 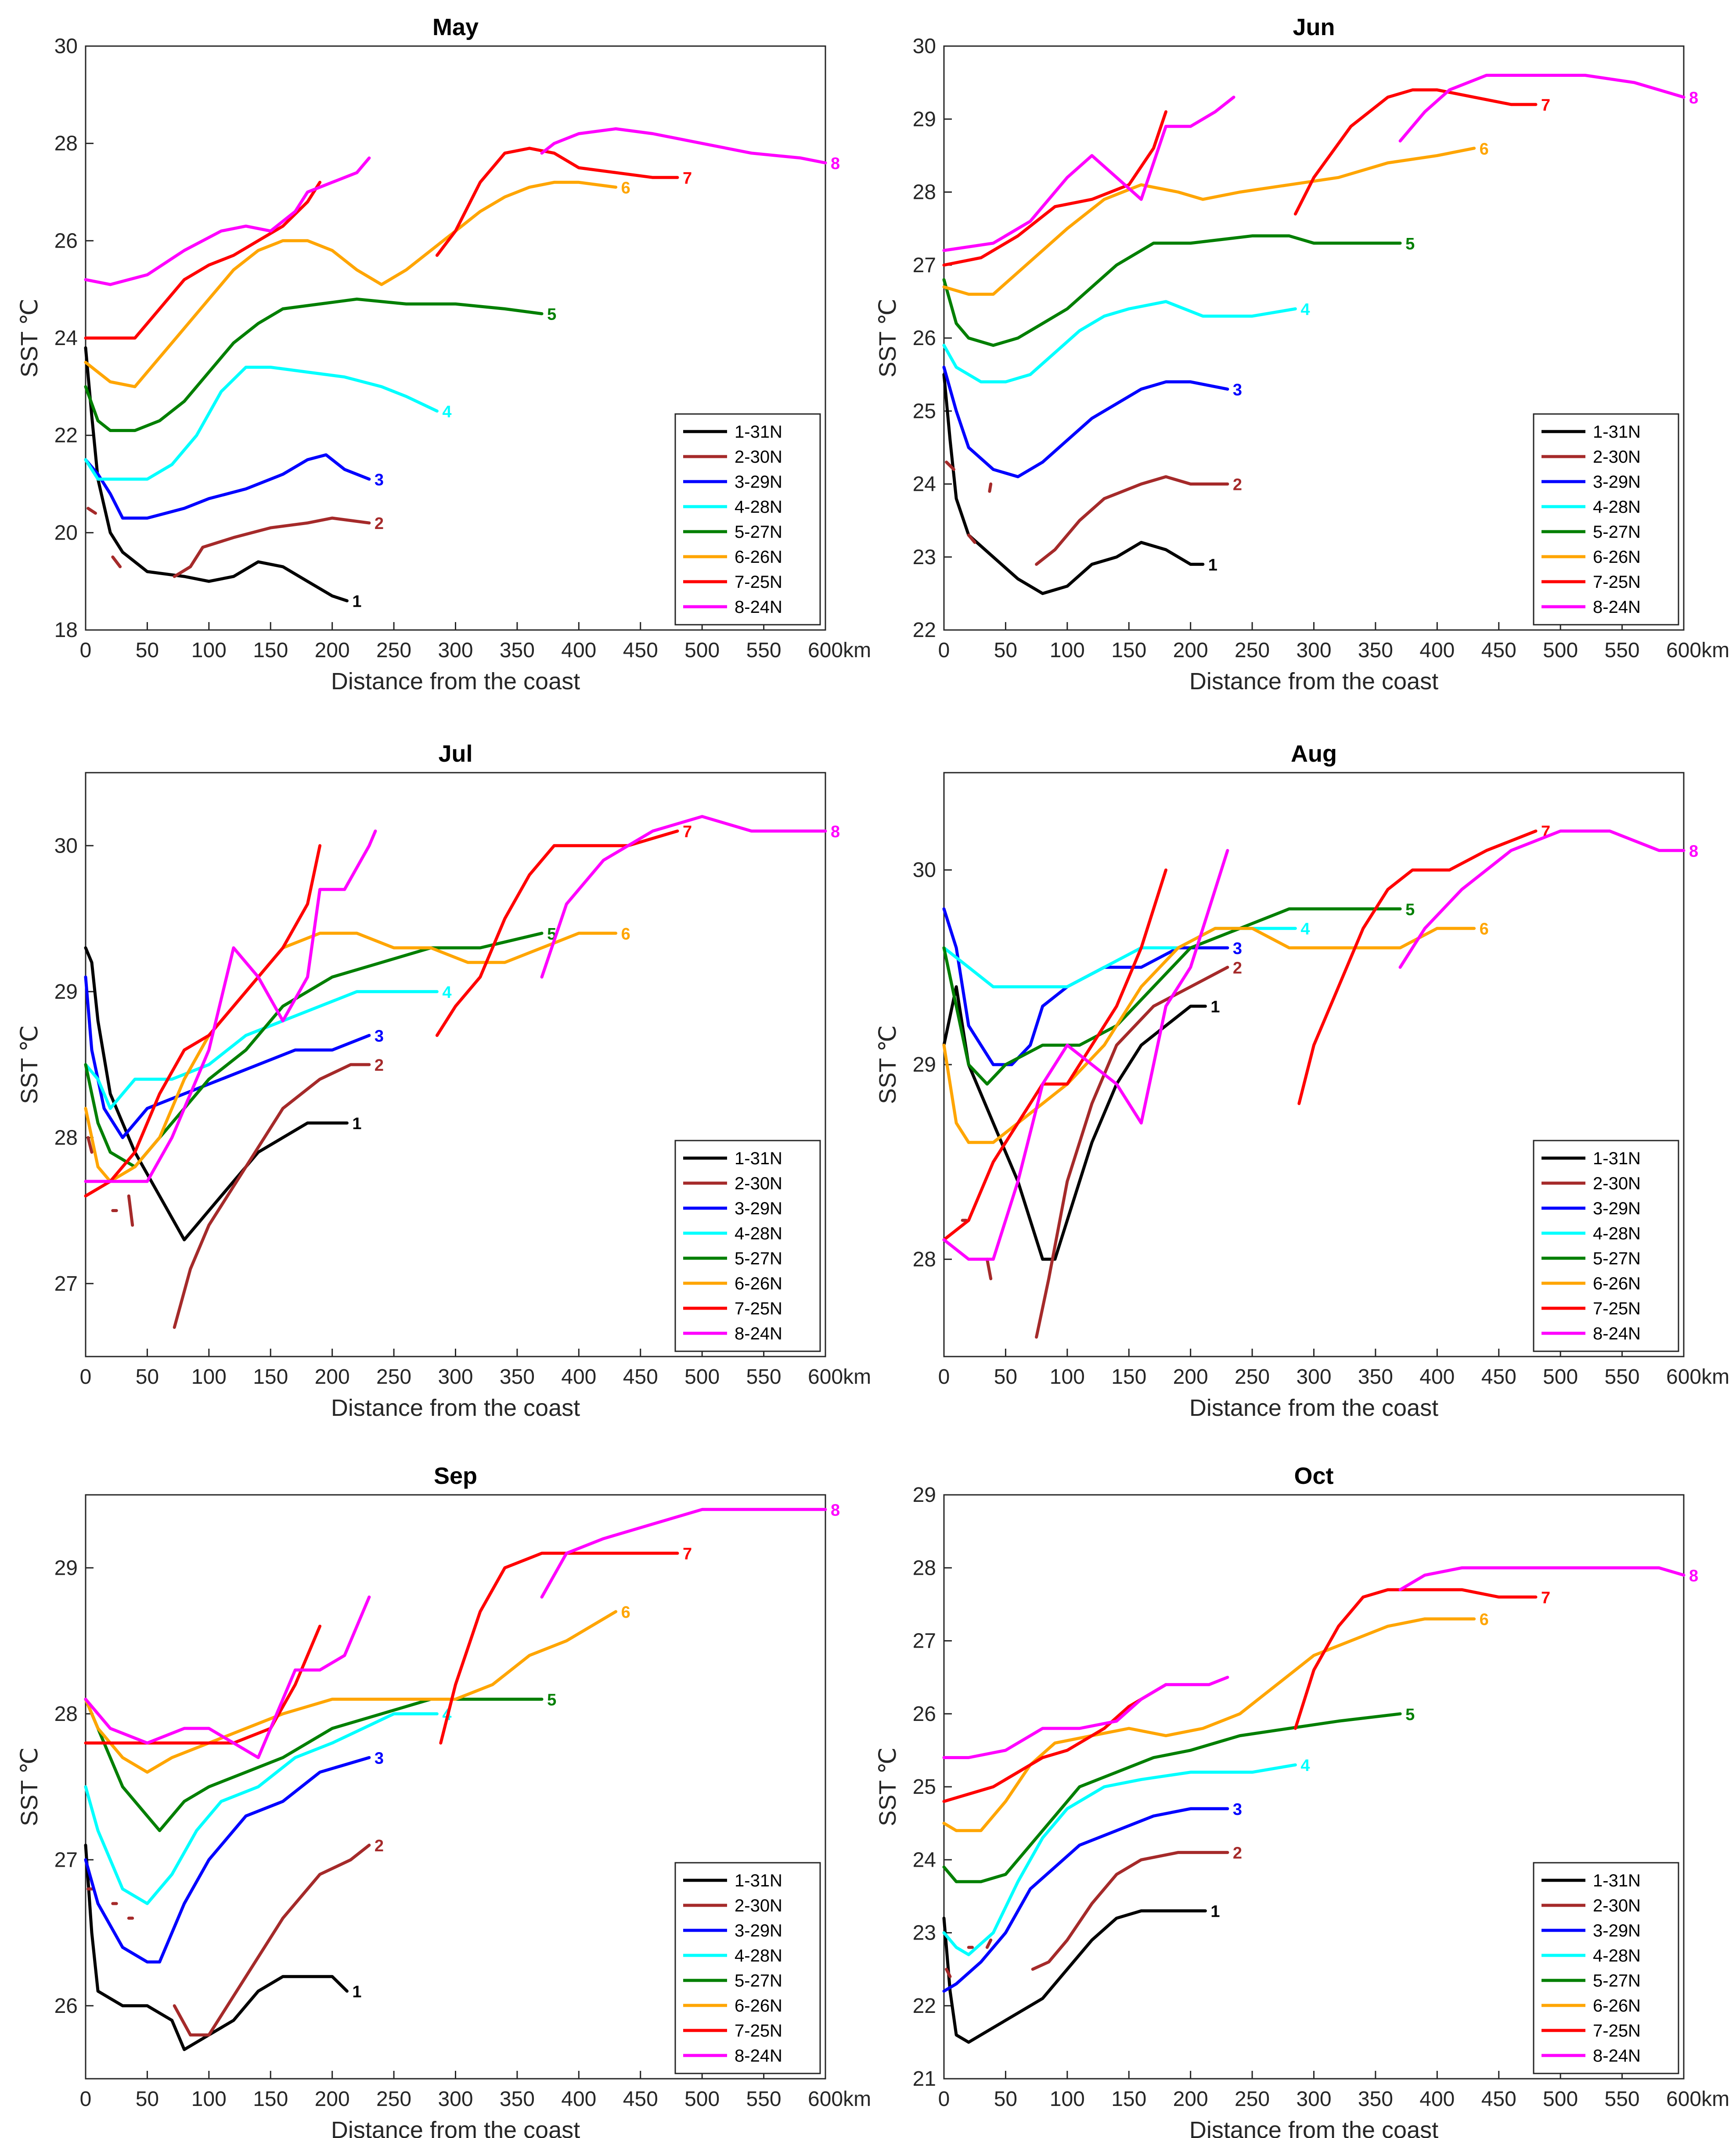 I want to click on x-tick-label: 200, so click(x=332, y=1377).